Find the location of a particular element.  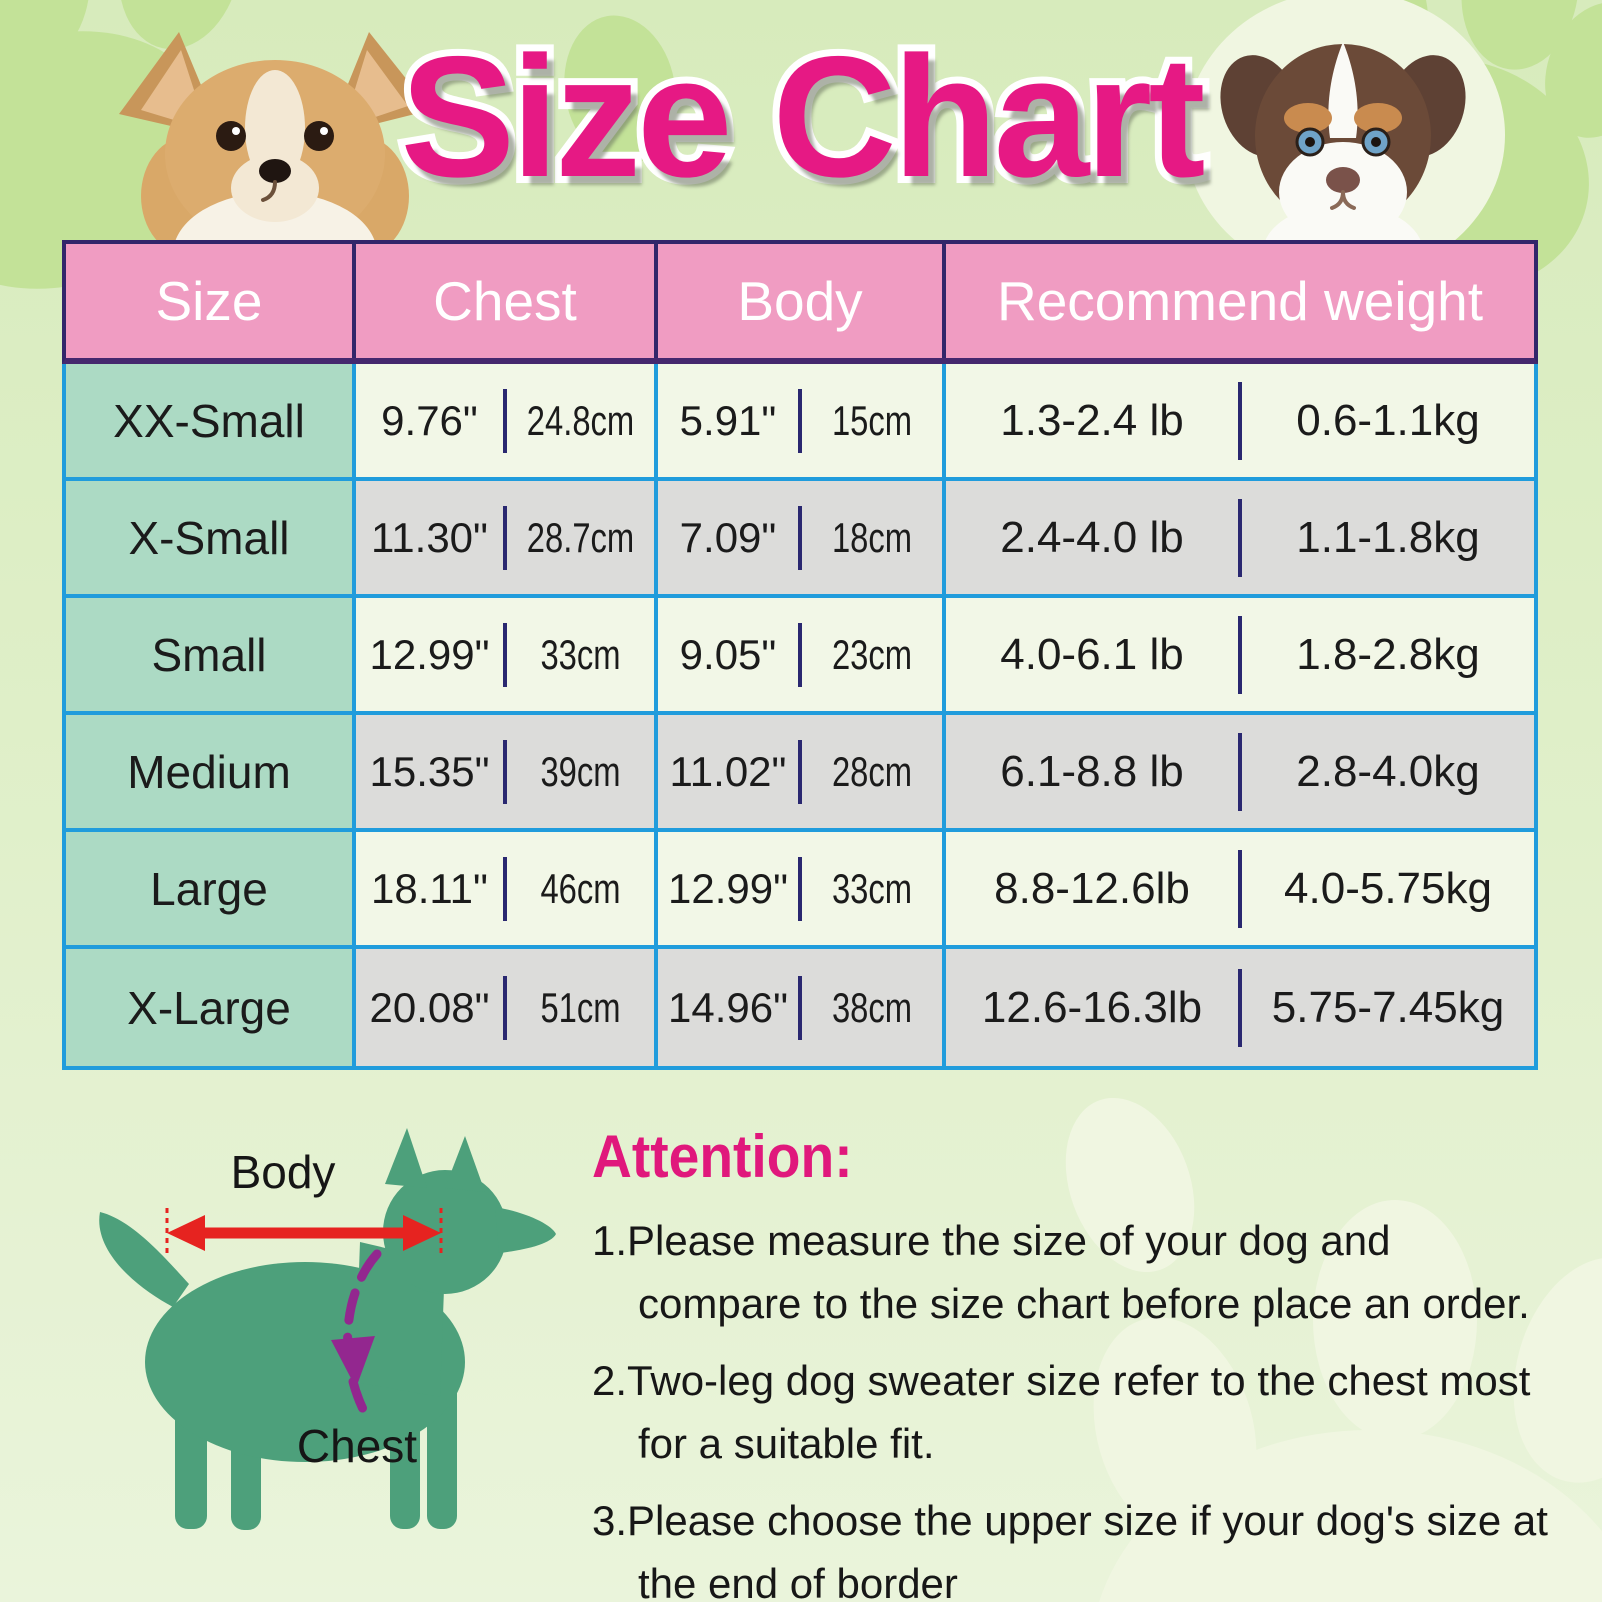

body-inches: 9.05" is located at coordinates (728, 654).